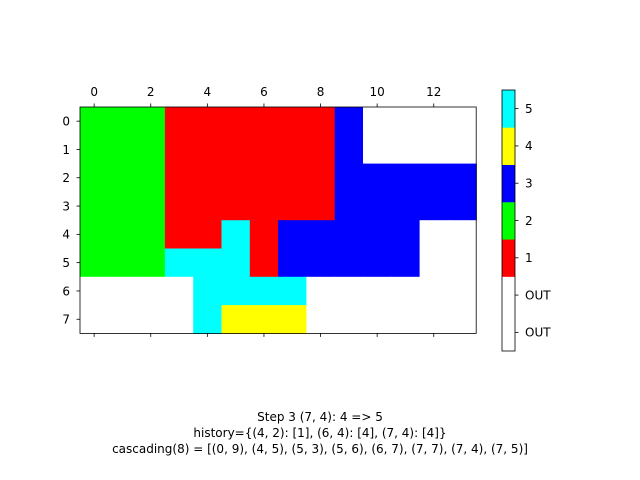  Describe the element at coordinates (529, 146) in the screenshot. I see `colorbar-tick-label: 4` at that location.